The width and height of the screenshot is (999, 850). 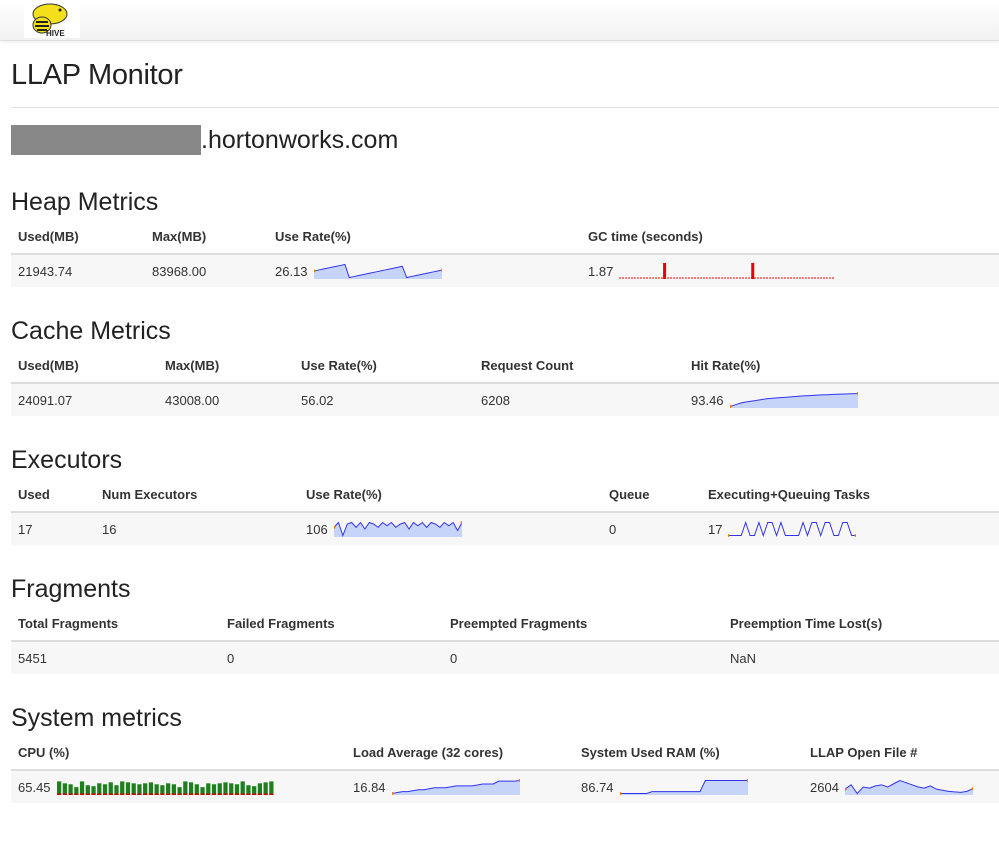 I want to click on load-average: 16.84, so click(x=369, y=787).